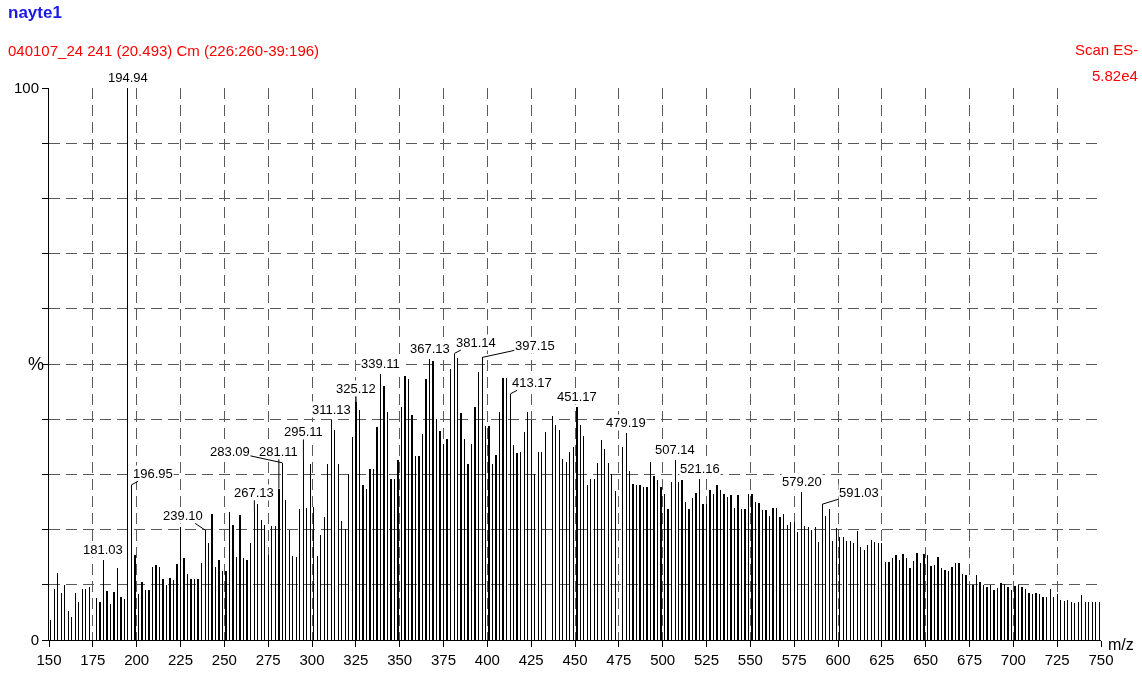 The image size is (1142, 675). I want to click on x-tick-label: 325, so click(356, 659).